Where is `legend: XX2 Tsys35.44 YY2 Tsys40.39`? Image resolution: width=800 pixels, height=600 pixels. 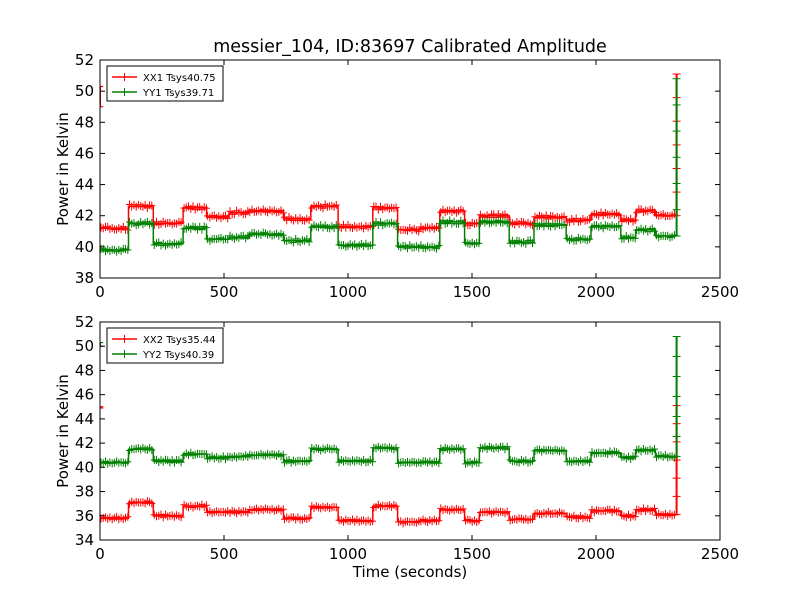
legend: XX2 Tsys35.44 YY2 Tsys40.39 is located at coordinates (165, 345).